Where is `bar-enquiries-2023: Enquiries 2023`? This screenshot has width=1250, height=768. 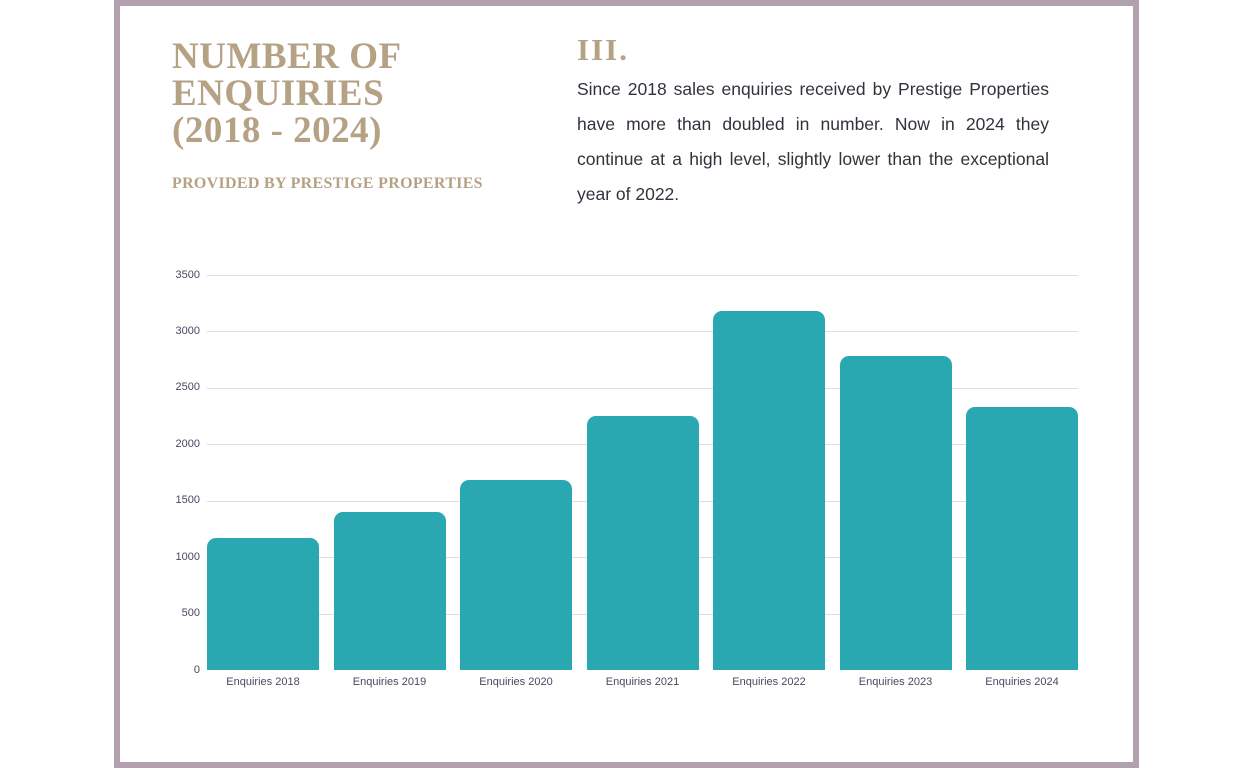
bar-enquiries-2023: Enquiries 2023 is located at coordinates (895, 522).